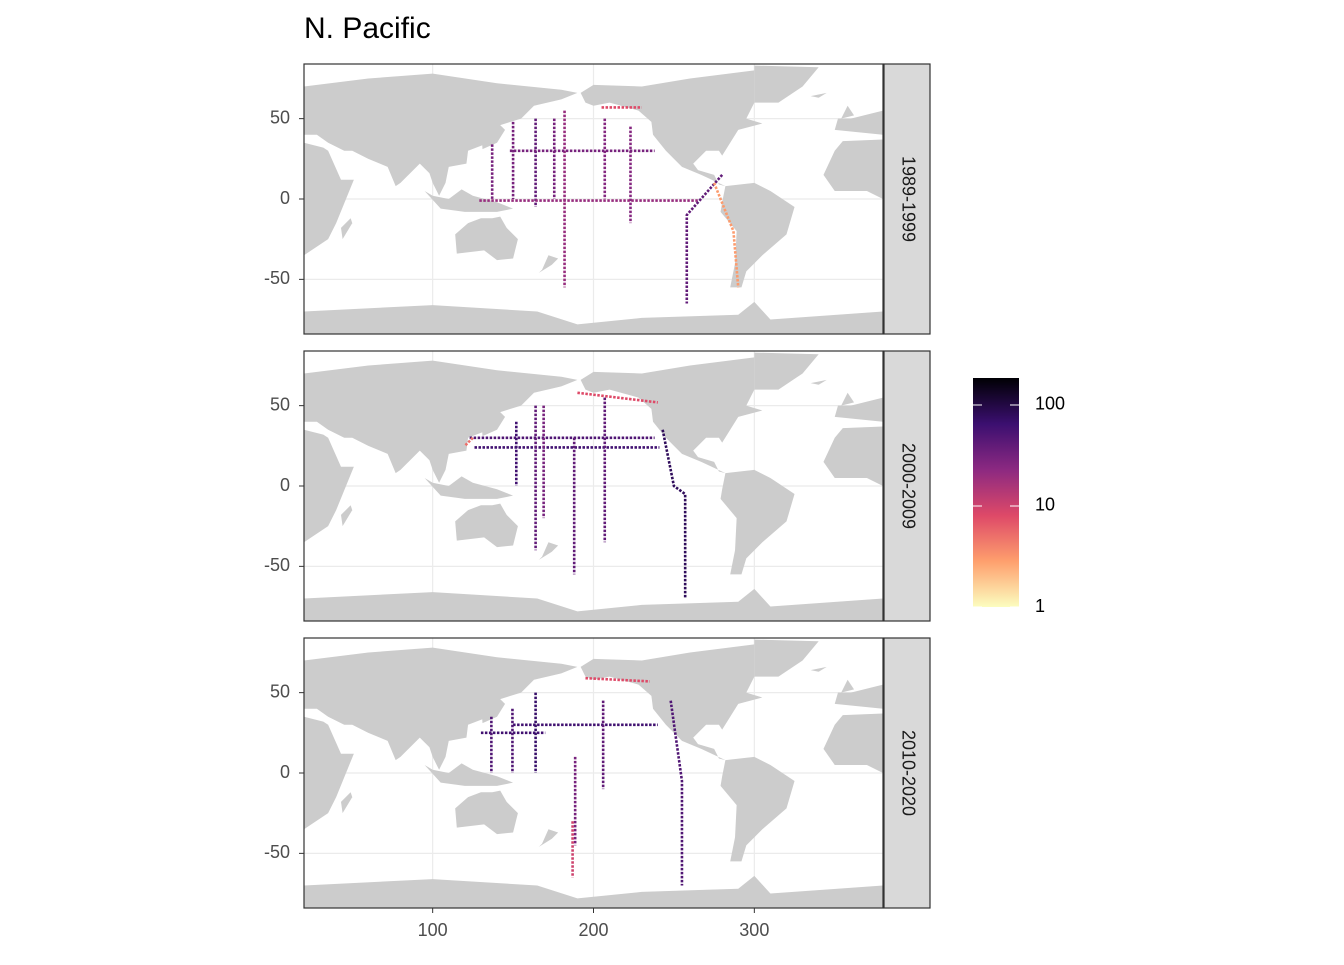 Image resolution: width=1344 pixels, height=965 pixels. I want to click on strip-label: 2000-2009, so click(908, 486).